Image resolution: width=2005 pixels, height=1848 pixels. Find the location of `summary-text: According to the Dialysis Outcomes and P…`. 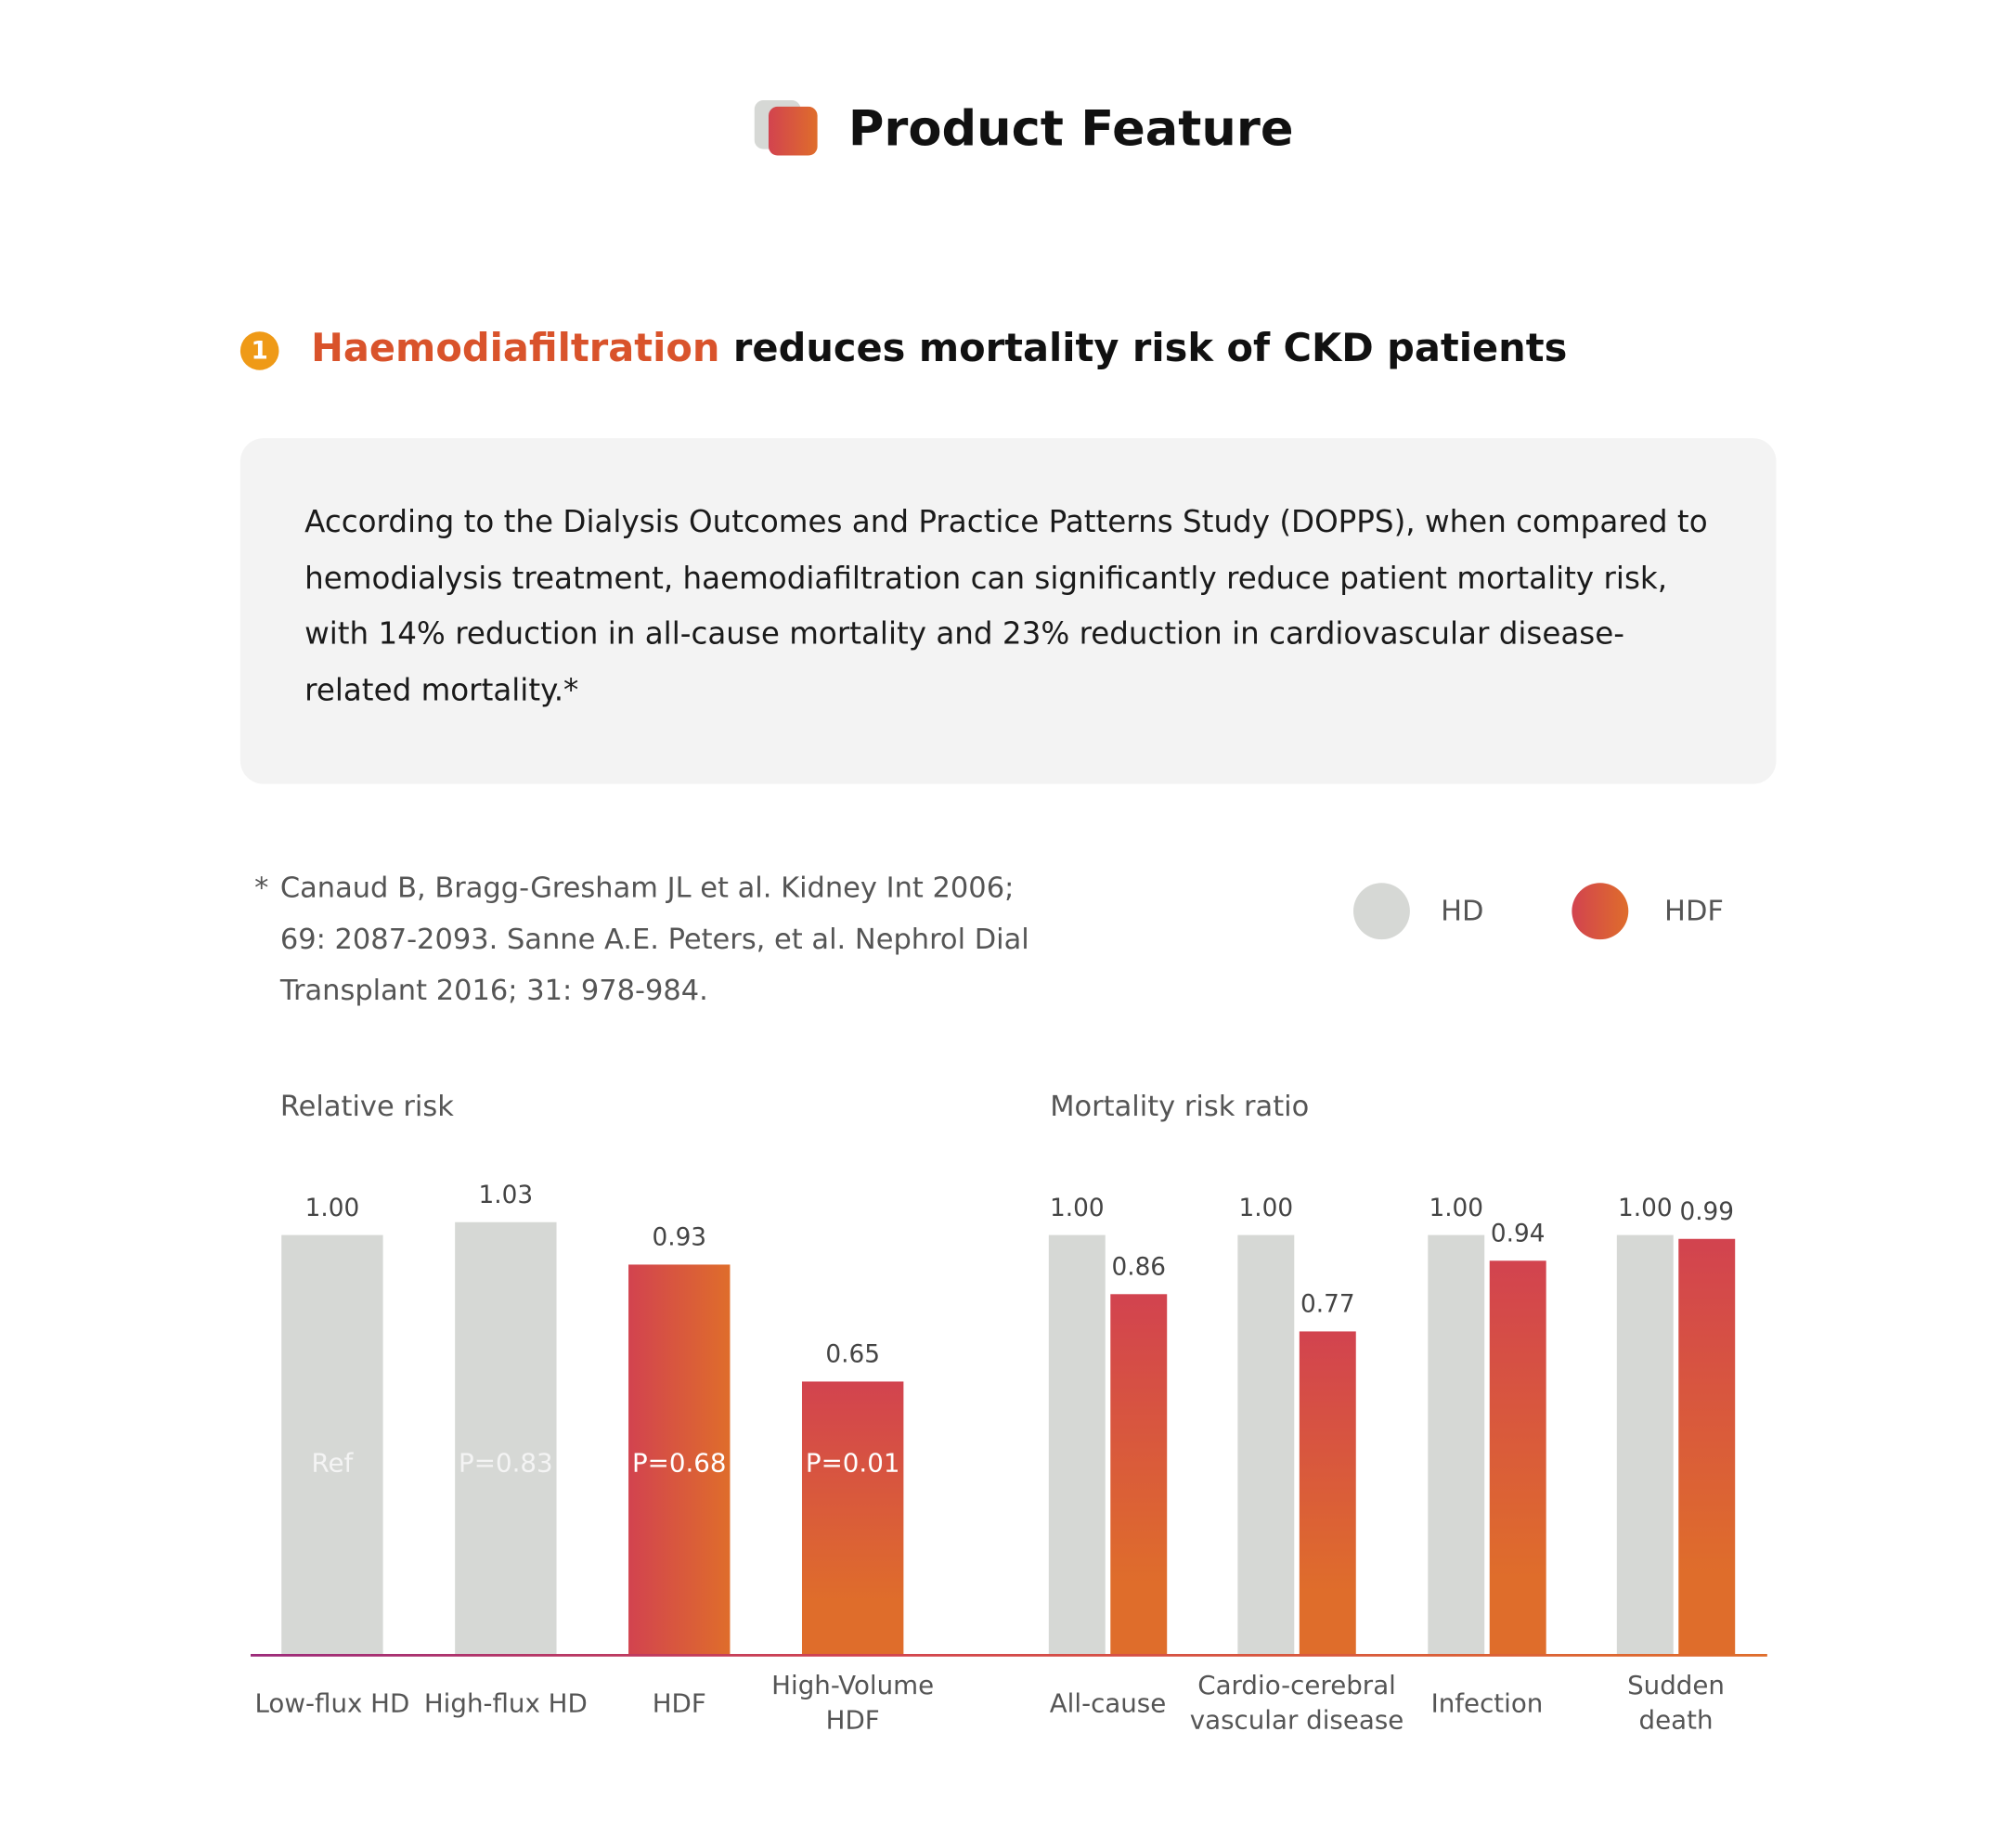

summary-text: According to the Dialysis Outcomes and P… is located at coordinates (1006, 605).